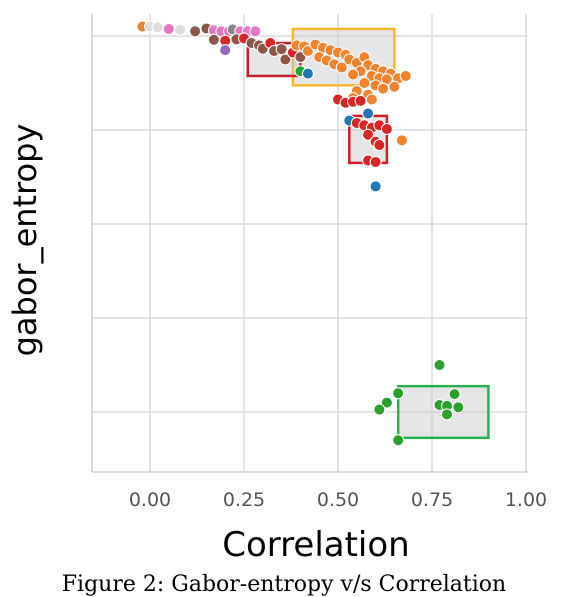  I want to click on x-tick-label: 0.50, so click(338, 500).